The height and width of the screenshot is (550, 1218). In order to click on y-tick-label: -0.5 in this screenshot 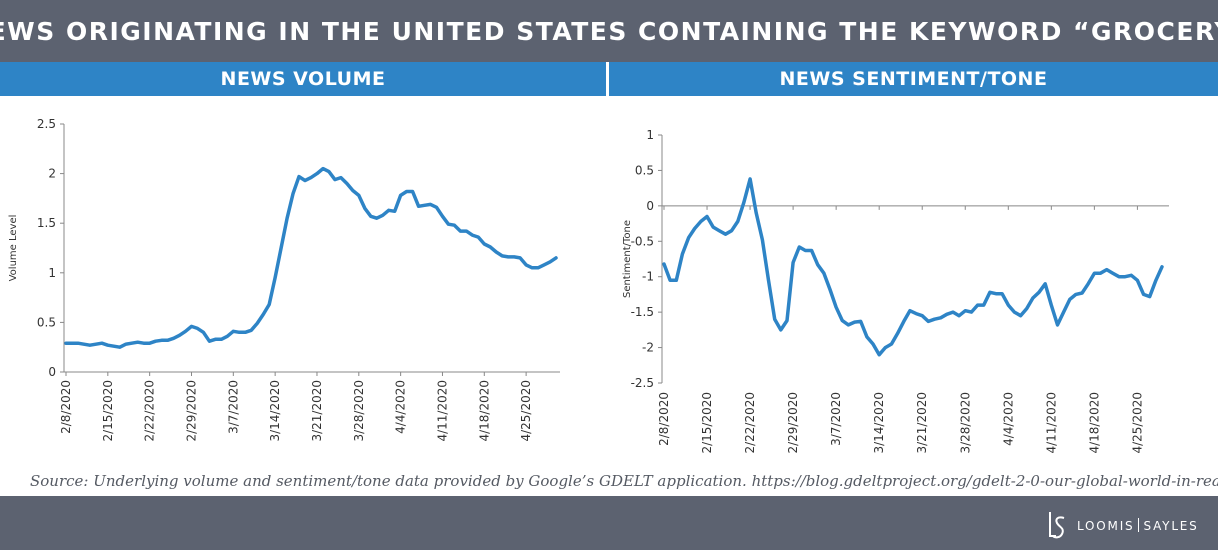, I will do `click(642, 241)`.